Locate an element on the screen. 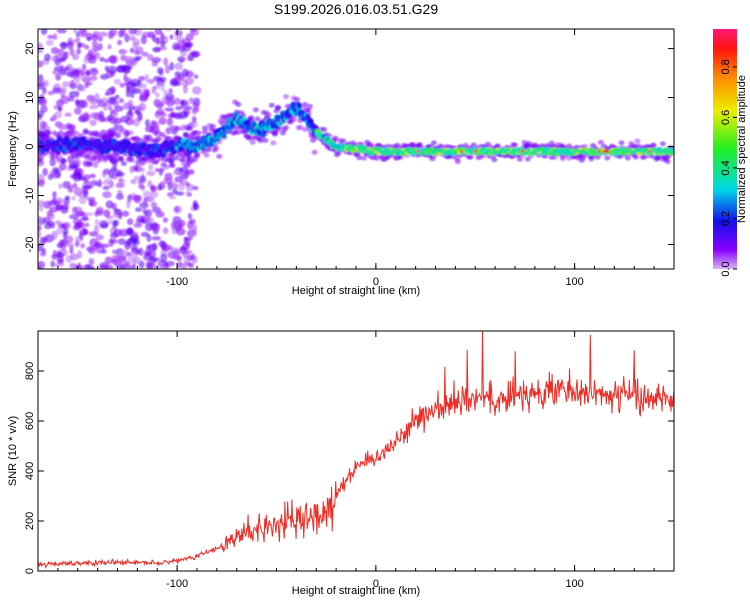 The image size is (750, 600). colorbar-tick-label: 0.6 is located at coordinates (726, 117).